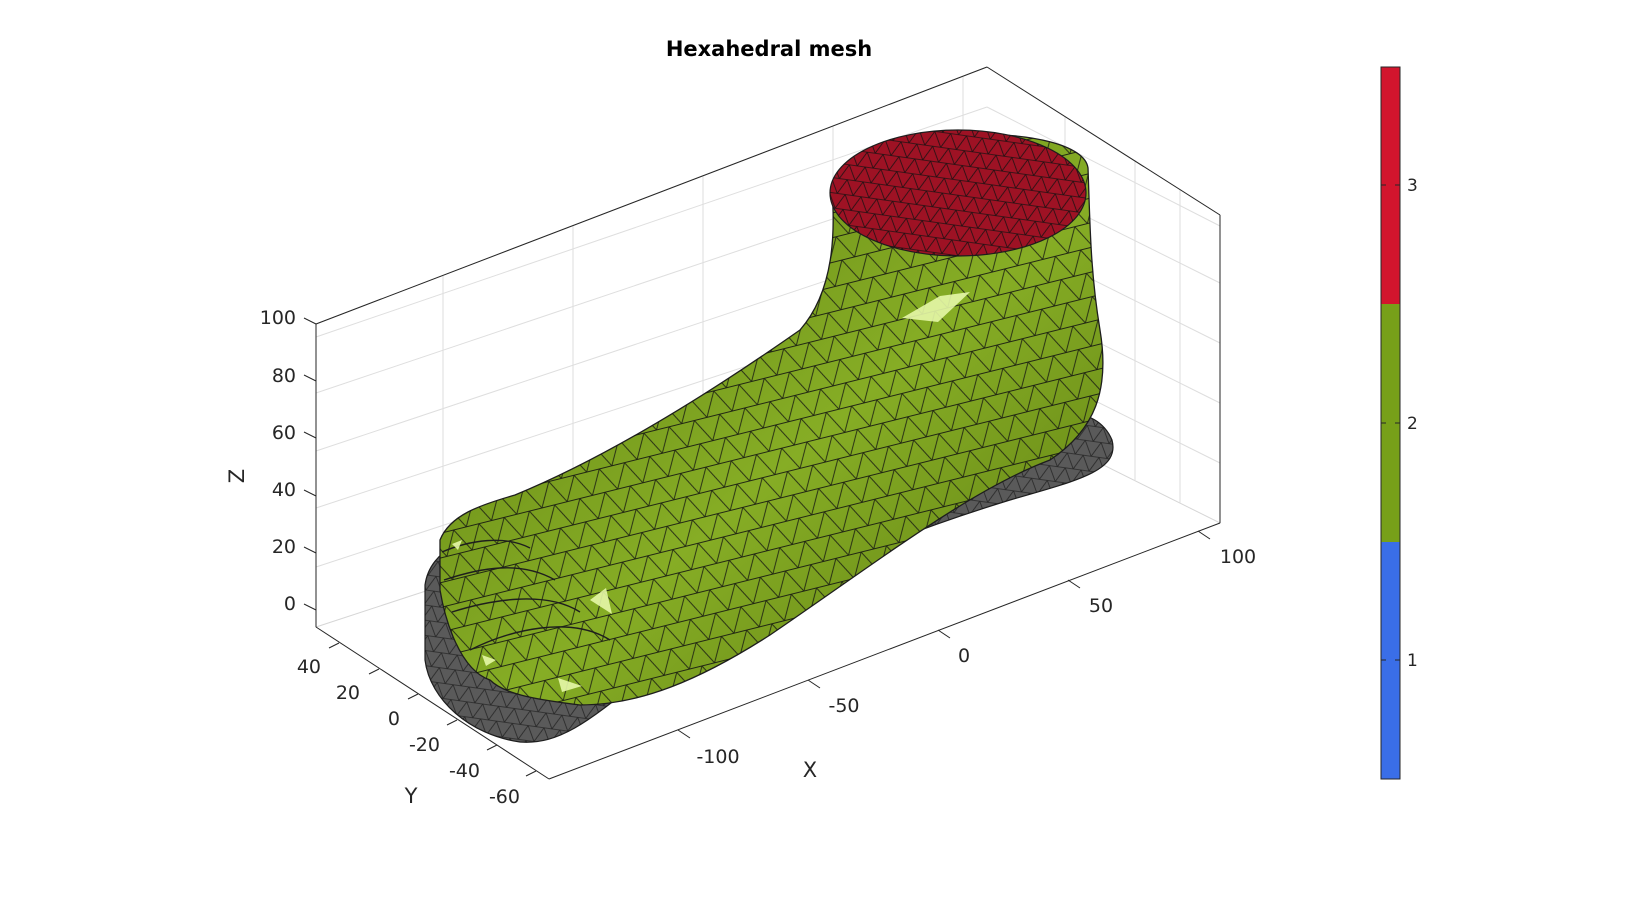  What do you see at coordinates (408, 732) in the screenshot?
I see `y-tick-labels: 40 20 0 -20 -40 -60` at bounding box center [408, 732].